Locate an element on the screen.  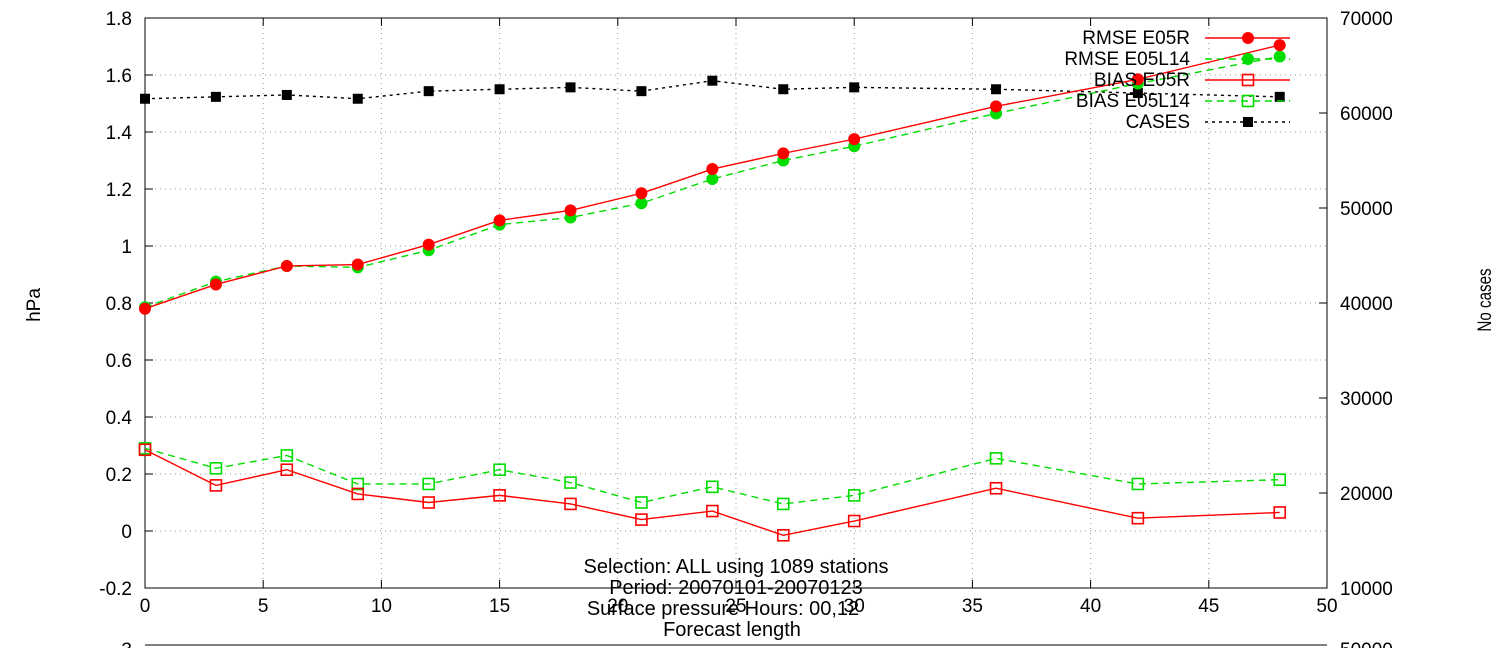
x-tick-label: 30 is located at coordinates (854, 606).